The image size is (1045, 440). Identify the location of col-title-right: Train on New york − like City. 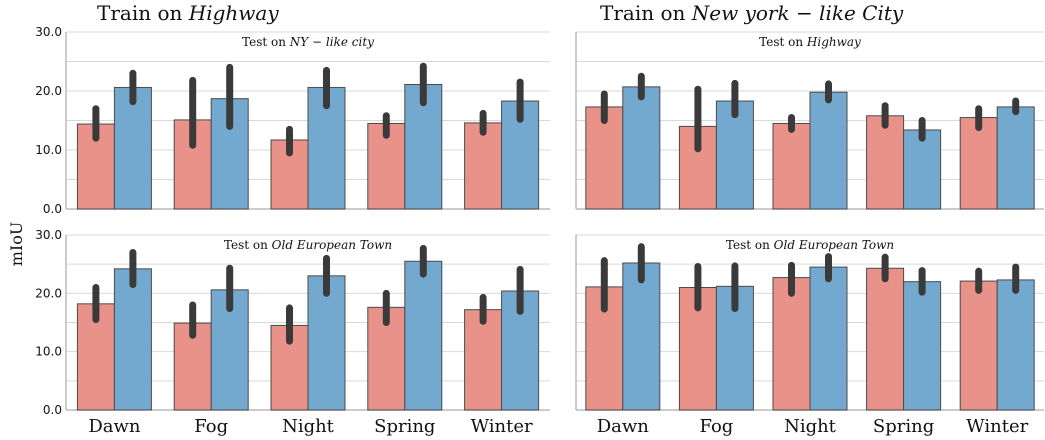
(752, 13).